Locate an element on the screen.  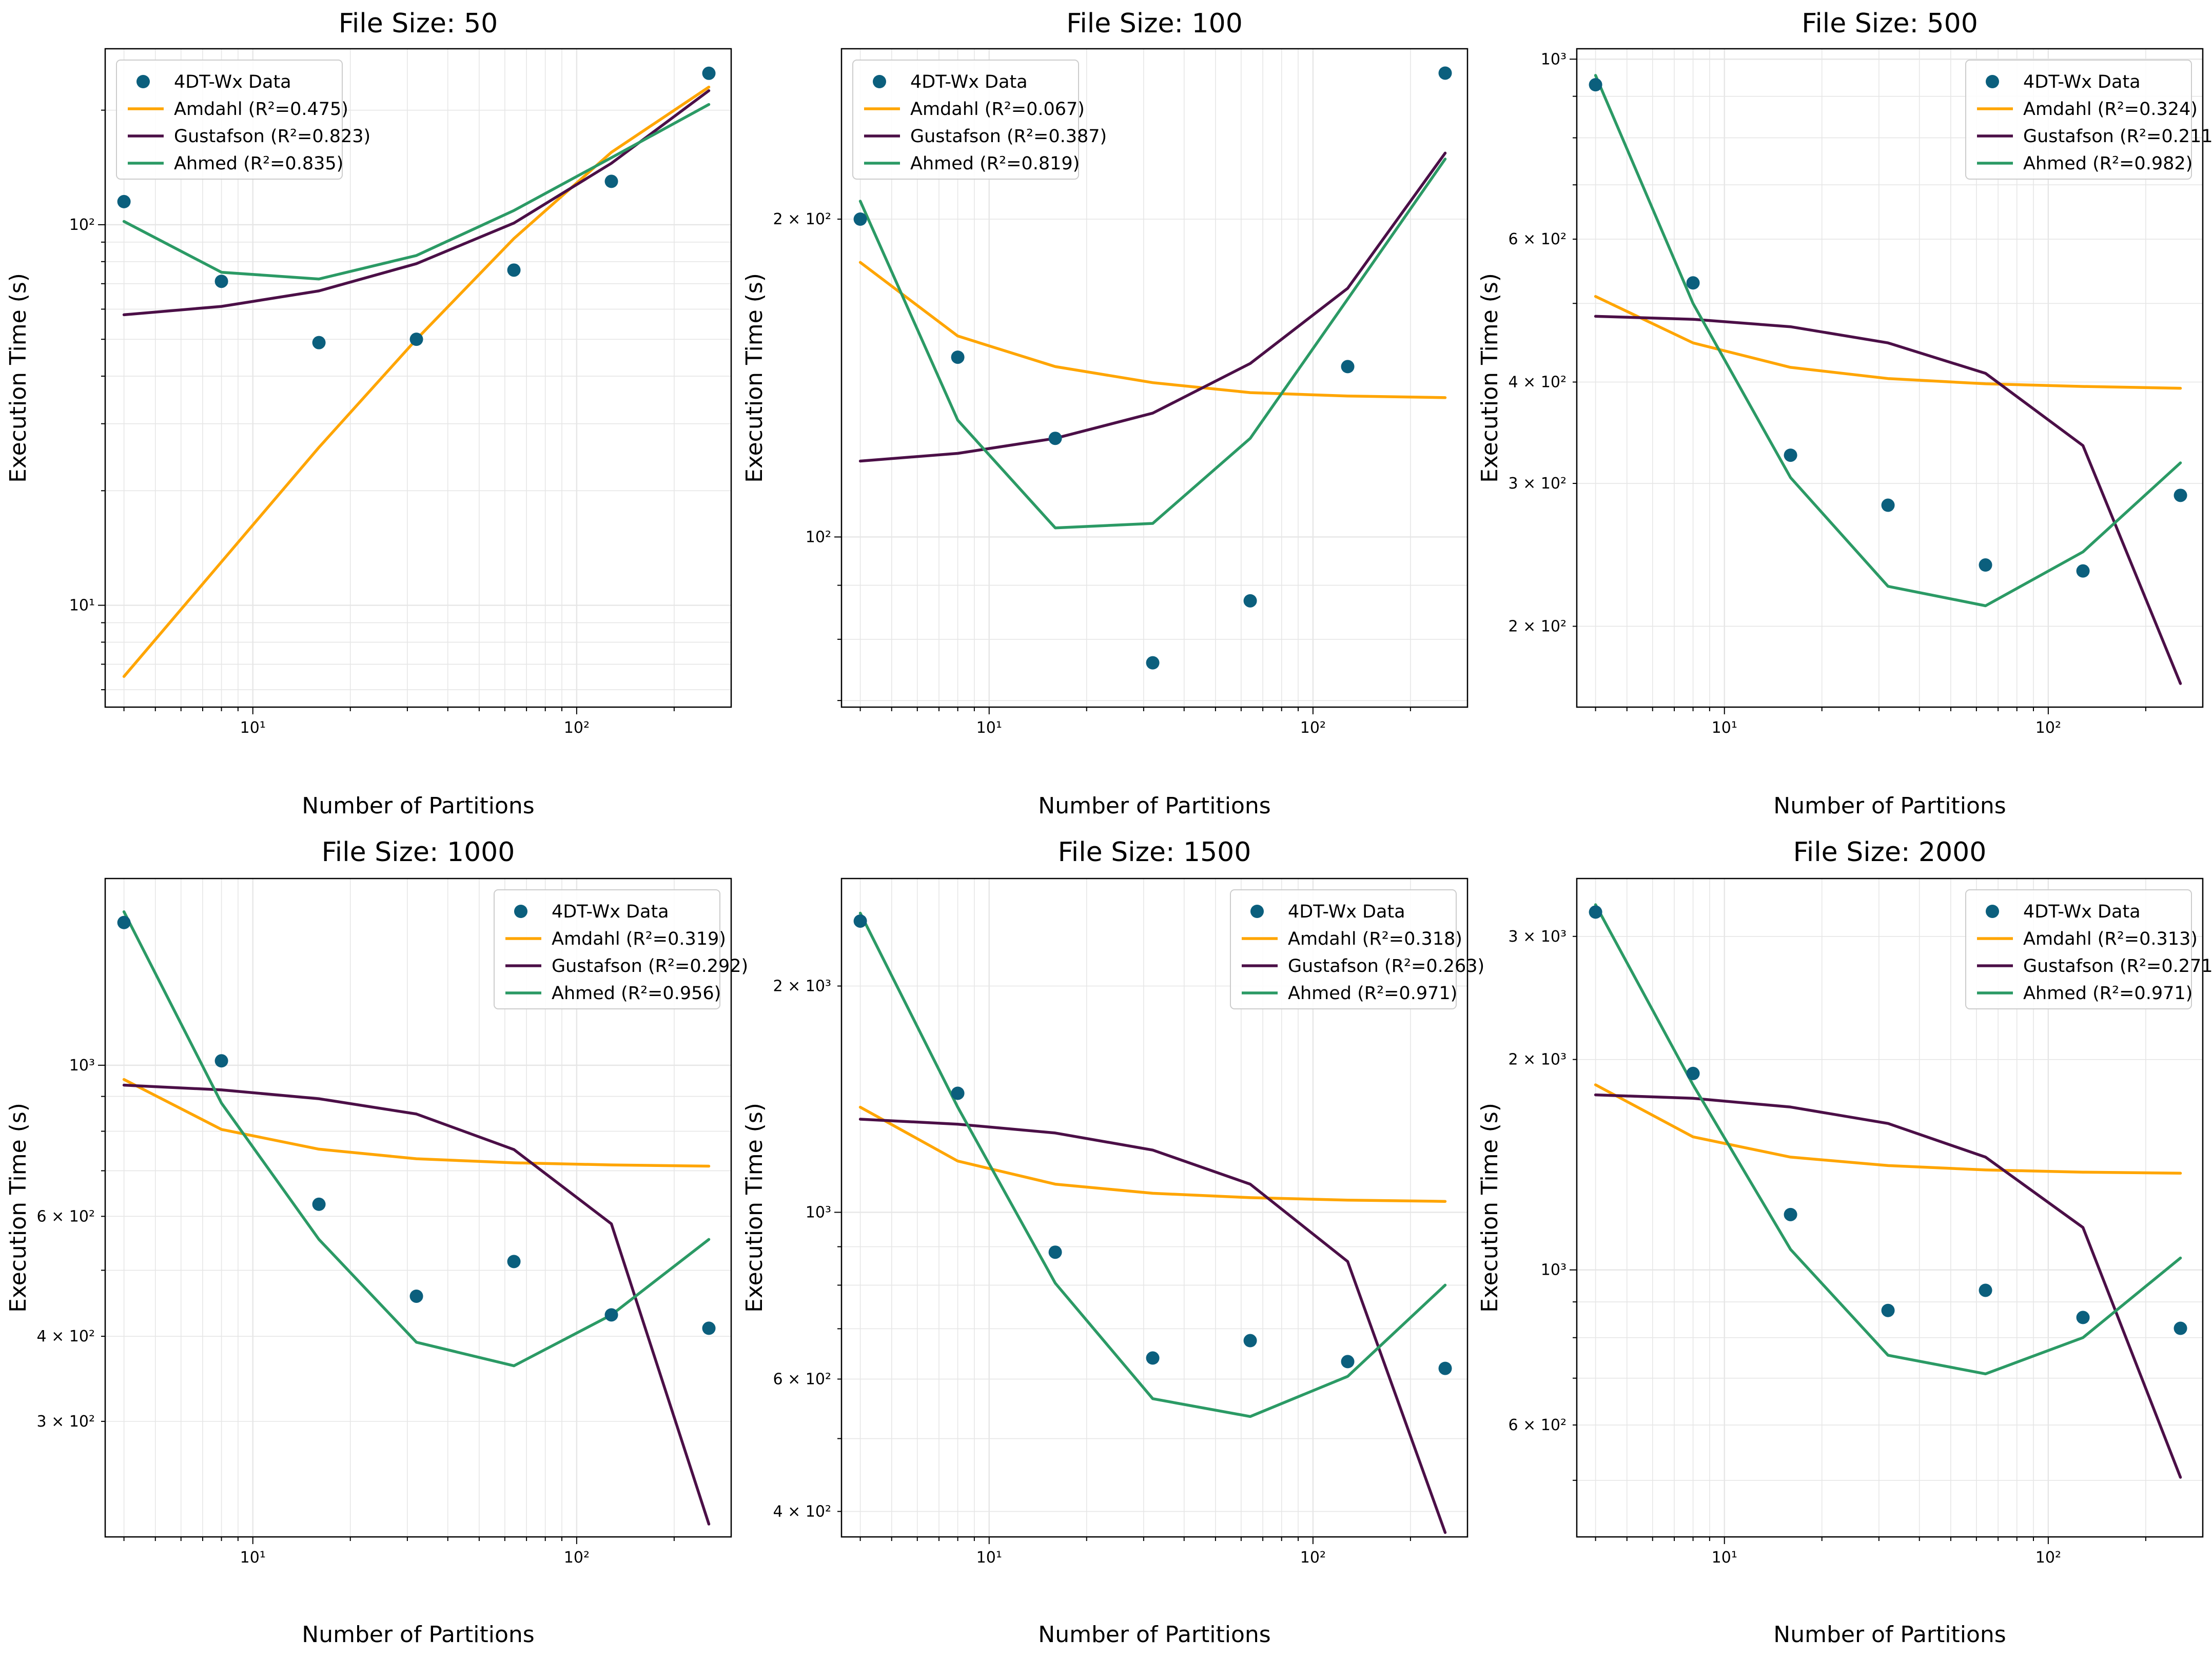
legend-label-gustafson: Gustafson (R²=0.387) is located at coordinates (1008, 136).